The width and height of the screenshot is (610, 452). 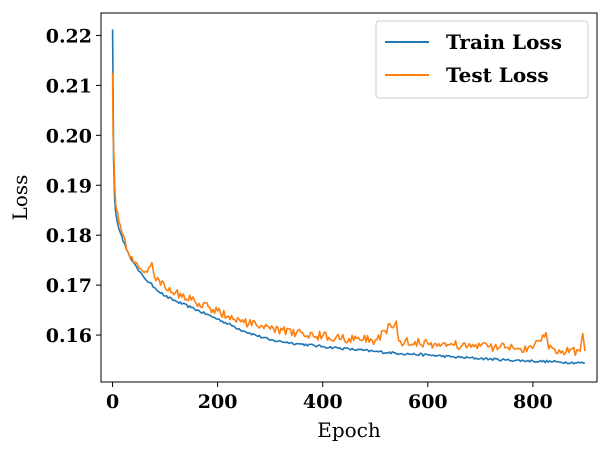 I want to click on x-tick-label: 0, so click(x=112, y=402).